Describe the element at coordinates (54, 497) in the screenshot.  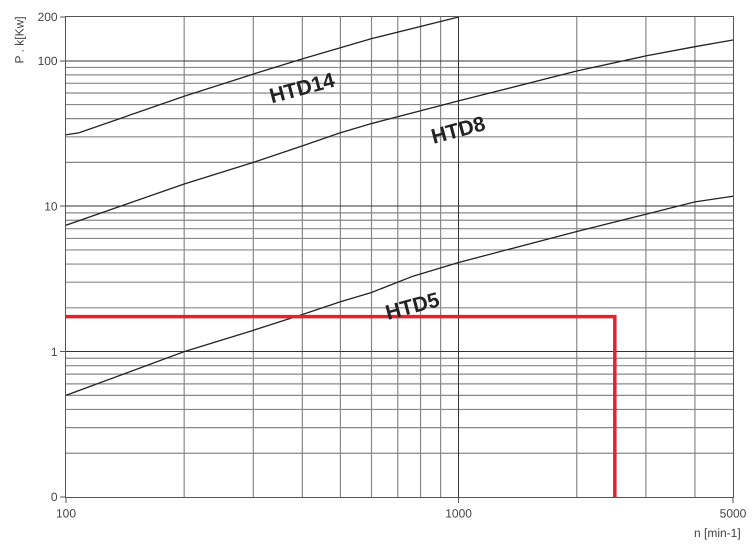
I see `y-tick-label: 0` at that location.